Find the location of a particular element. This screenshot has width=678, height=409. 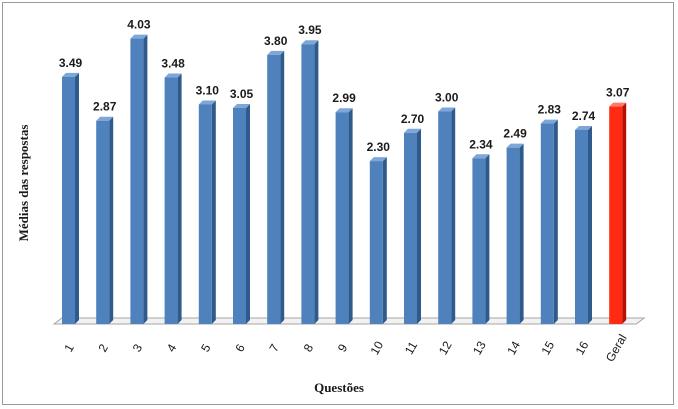

x-tick-labels: 1 2 3 4 5 6 7 8 9 10 11 12 13 14 15 16 Geral is located at coordinates (345, 348).